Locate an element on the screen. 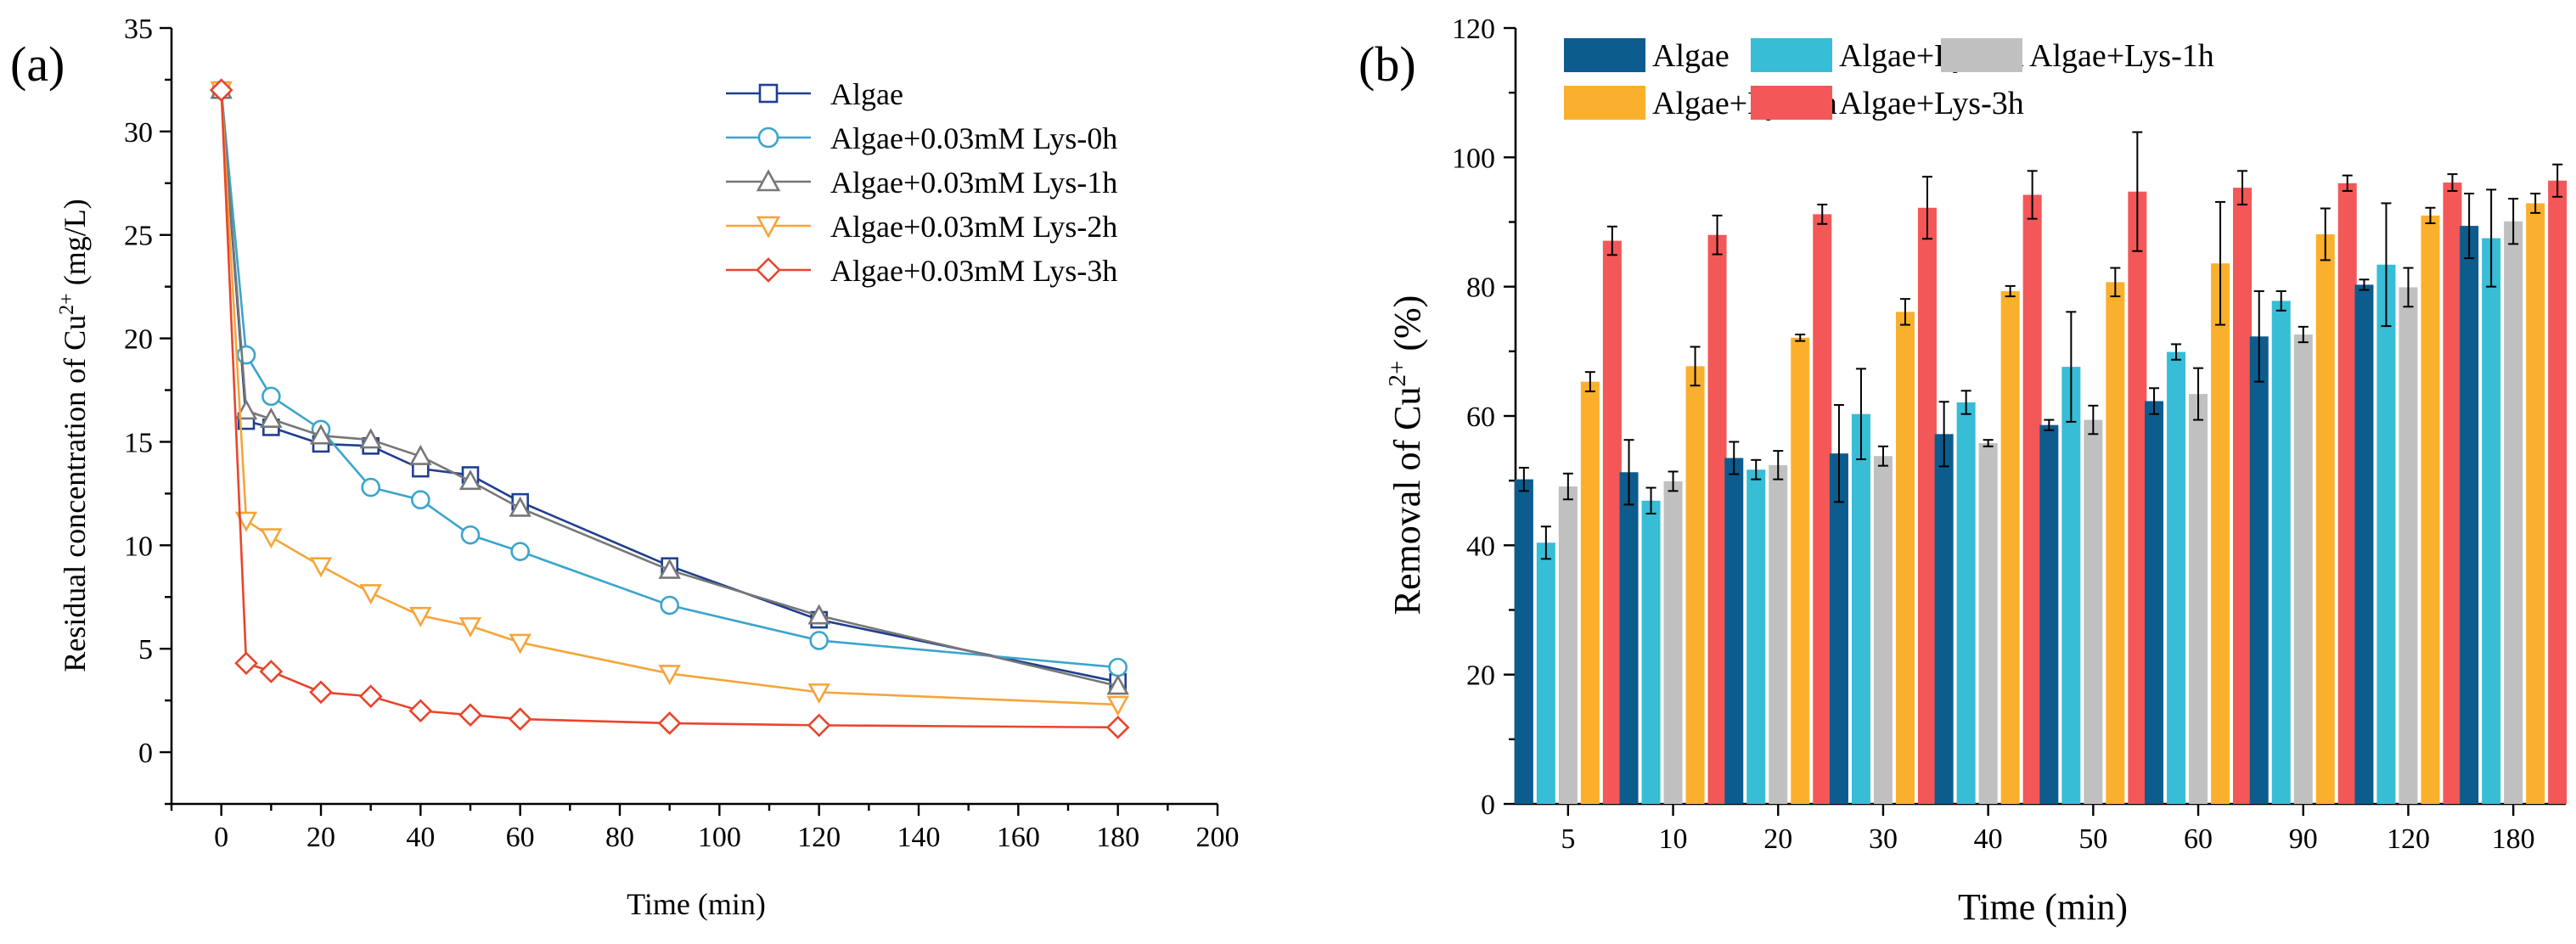 This screenshot has width=2576, height=944. panel-a-y-tick-label: 5 is located at coordinates (145, 650).